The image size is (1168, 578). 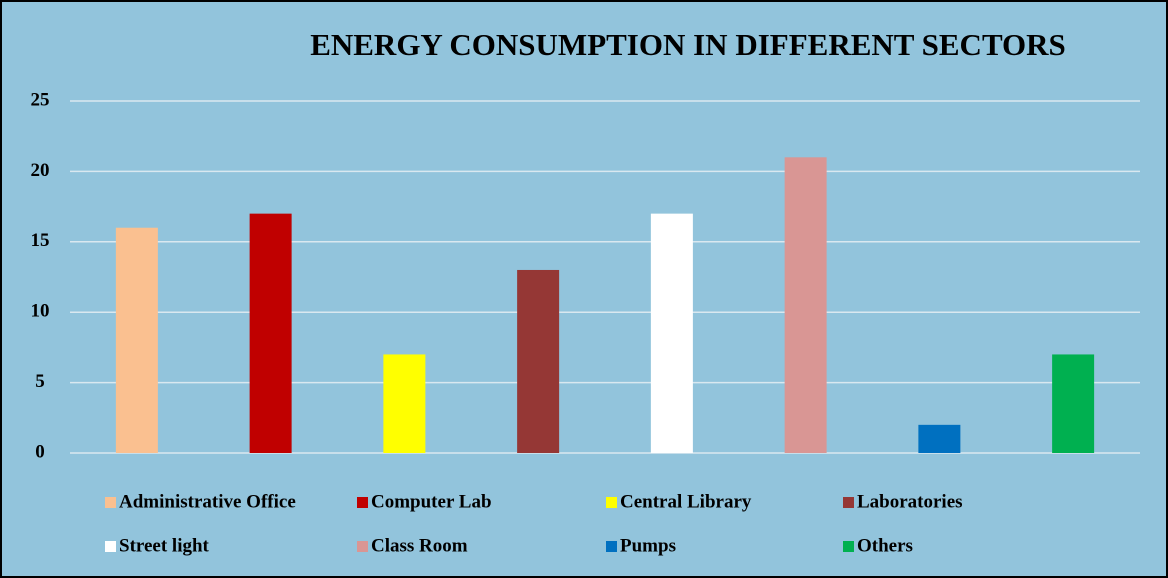 What do you see at coordinates (686, 501) in the screenshot?
I see `legend-label: Central Library` at bounding box center [686, 501].